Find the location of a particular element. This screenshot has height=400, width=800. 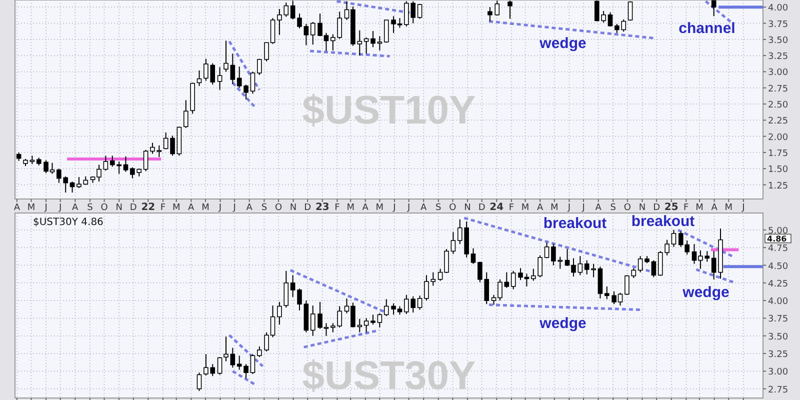

y-tick-label: 1.25 is located at coordinates (778, 186).